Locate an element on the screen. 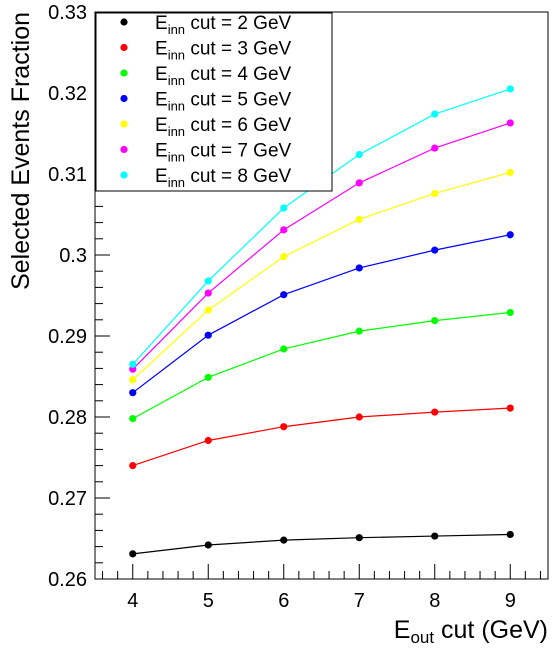 The width and height of the screenshot is (552, 653). legend-label: Einn cut = 2 GeV is located at coordinates (223, 25).